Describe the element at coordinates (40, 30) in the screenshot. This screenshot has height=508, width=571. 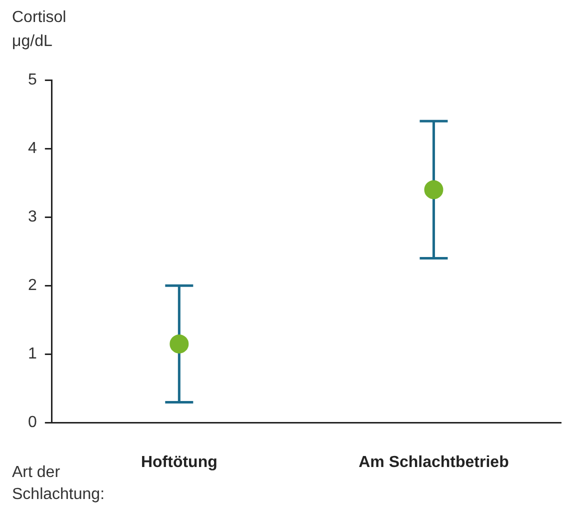
I see `y-axis-title: Cortisol μg/dL` at that location.